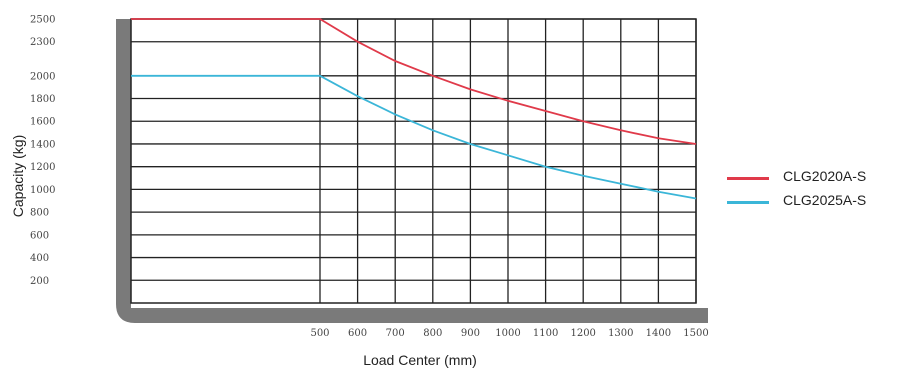 The width and height of the screenshot is (903, 377). Describe the element at coordinates (42, 122) in the screenshot. I see `y-tick-label: 1600` at that location.